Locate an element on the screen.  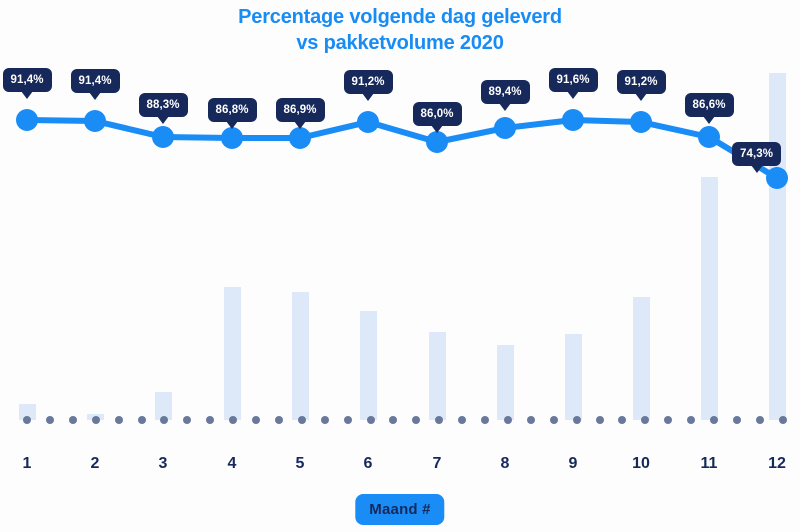
data-label-tooltip: 91,6% is located at coordinates (573, 83).